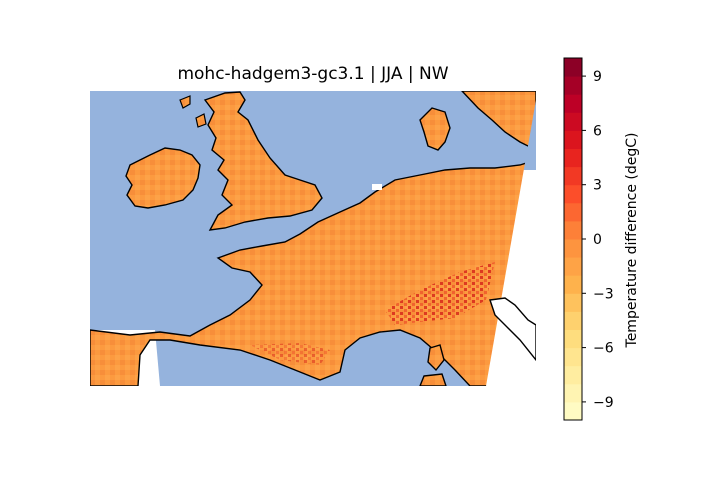  What do you see at coordinates (603, 403) in the screenshot?
I see `colorbar-tick-label: −9` at bounding box center [603, 403].